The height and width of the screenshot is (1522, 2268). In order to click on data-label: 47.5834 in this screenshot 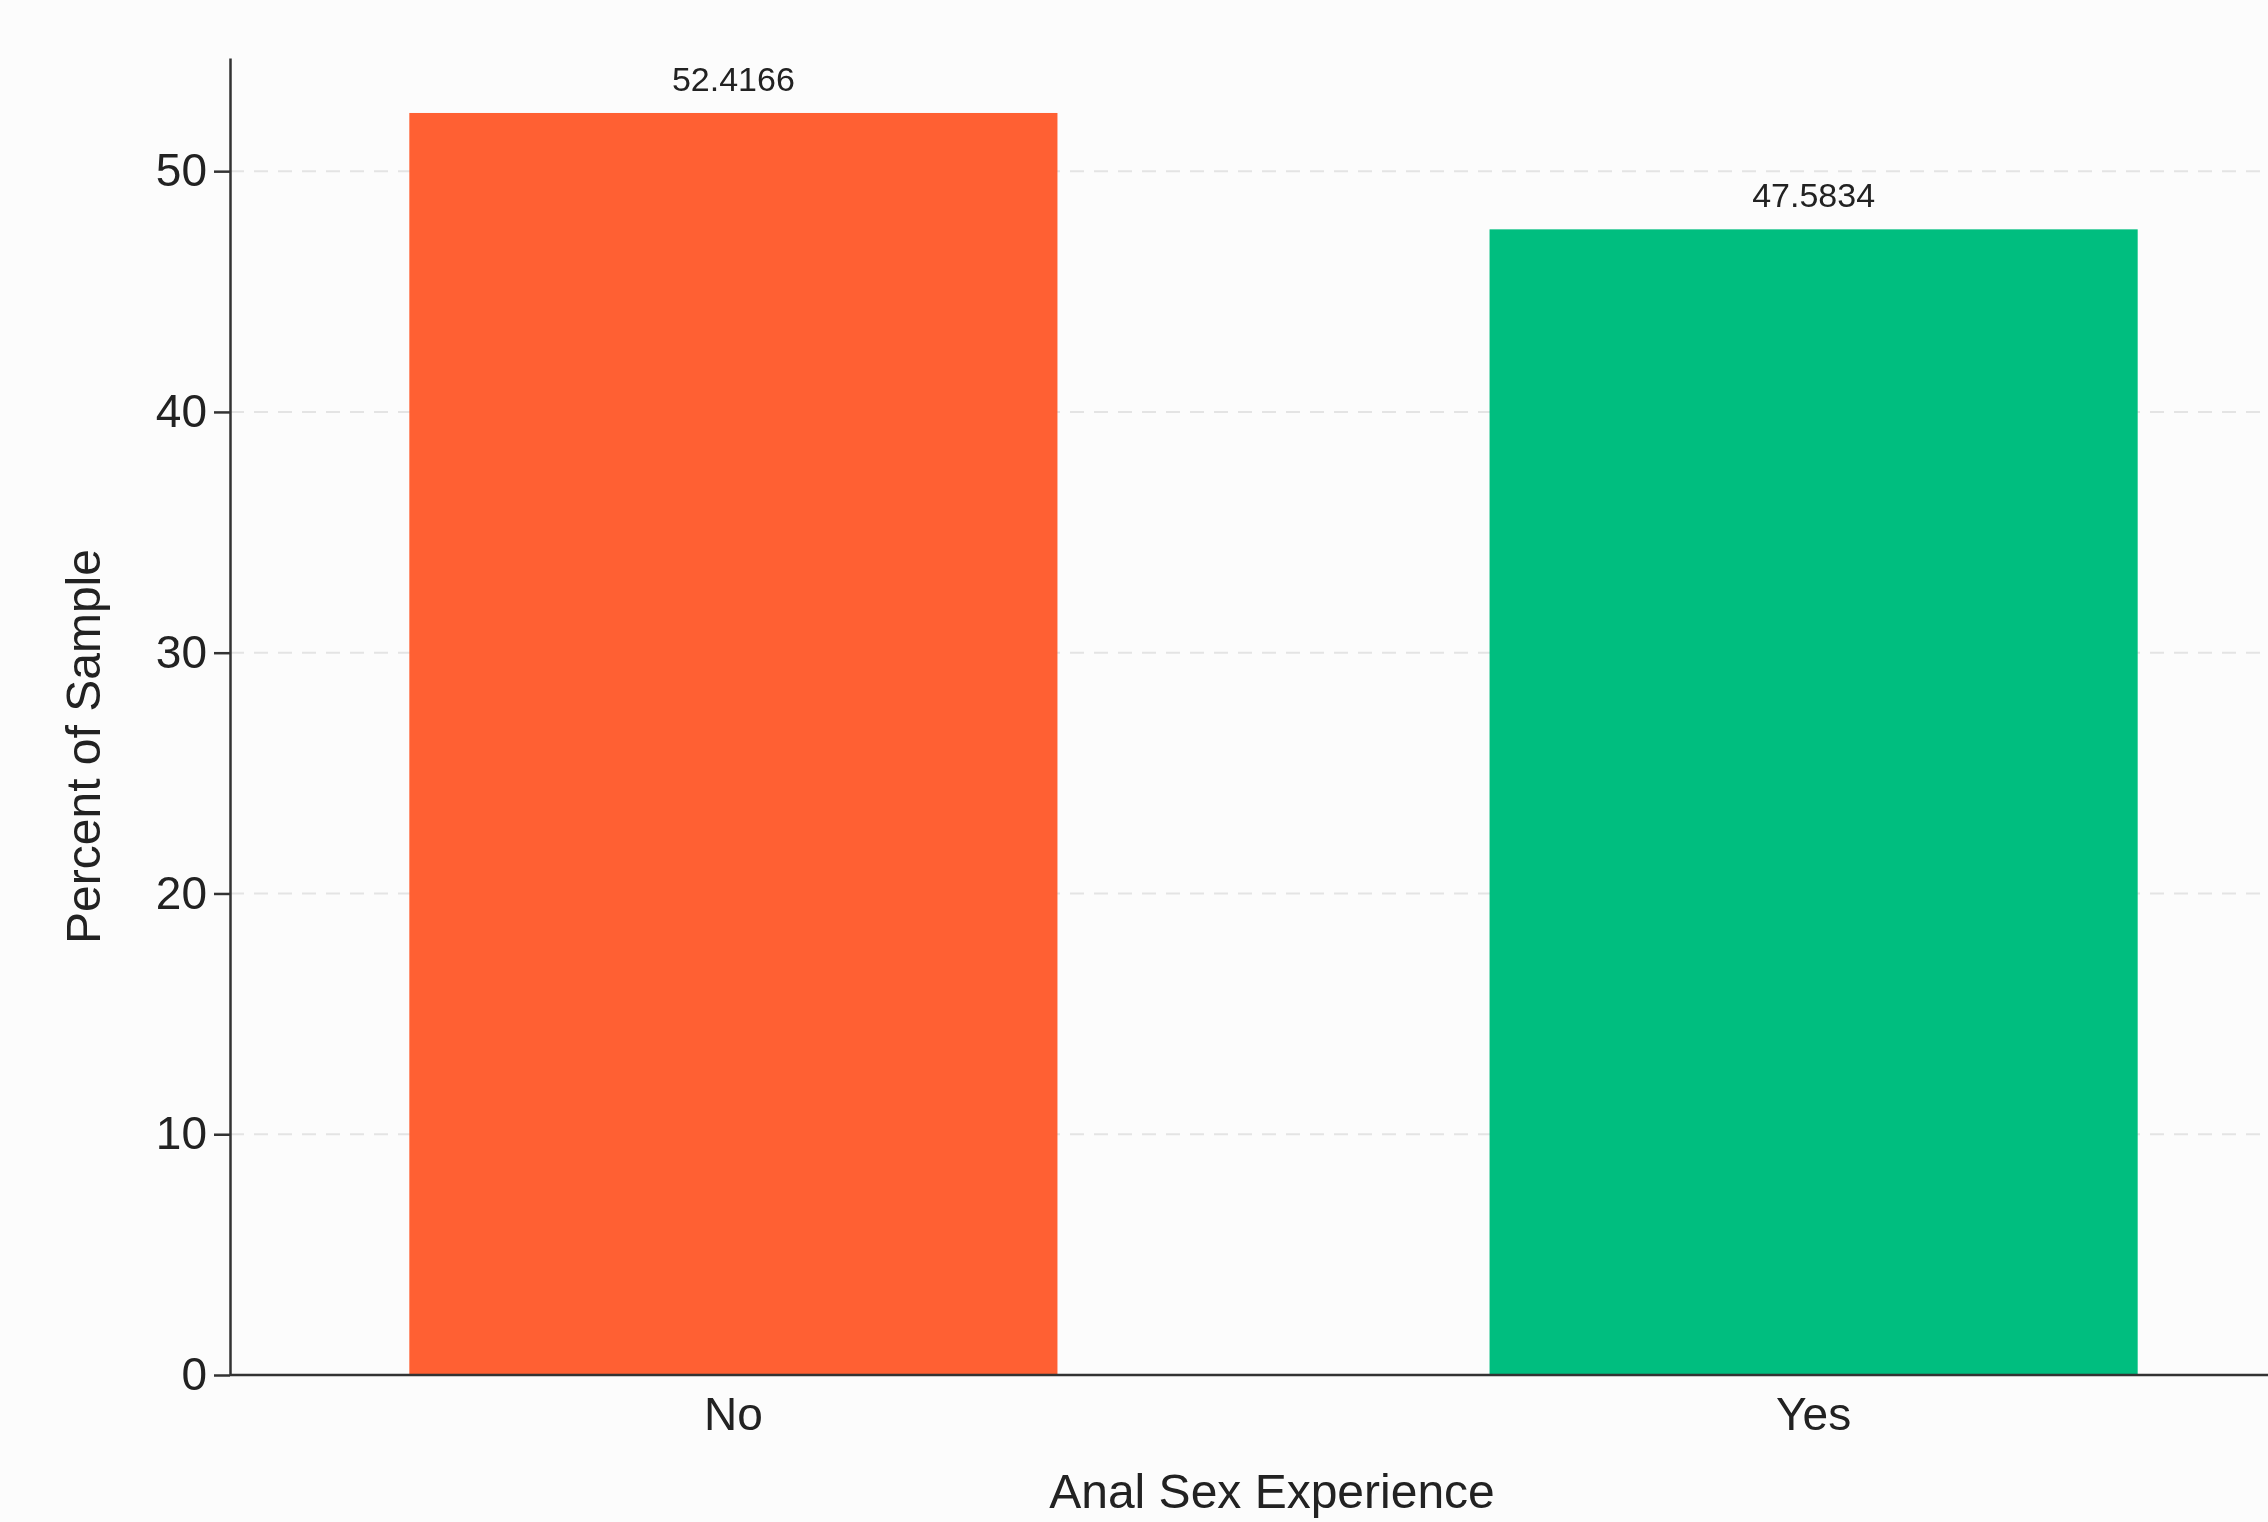, I will do `click(1814, 195)`.